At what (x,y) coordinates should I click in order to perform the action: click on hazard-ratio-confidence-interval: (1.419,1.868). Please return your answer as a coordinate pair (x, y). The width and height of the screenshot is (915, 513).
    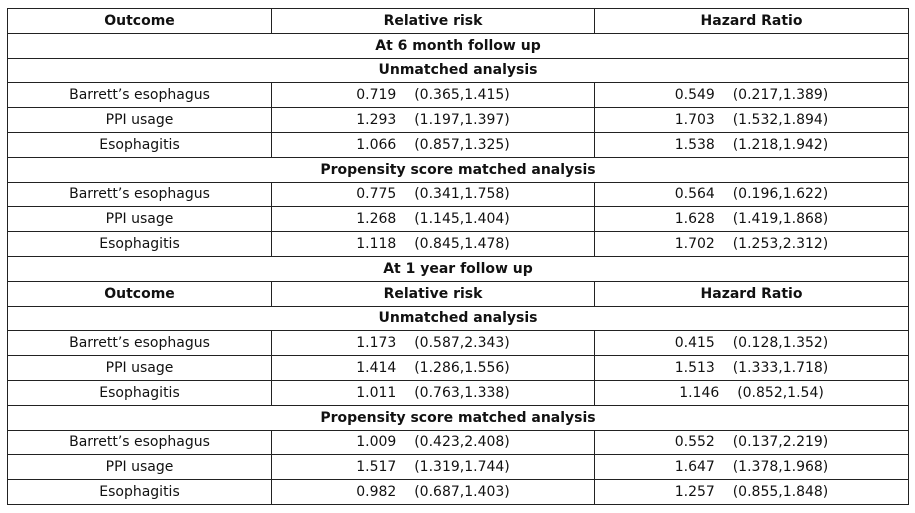
    Looking at the image, I should click on (780, 219).